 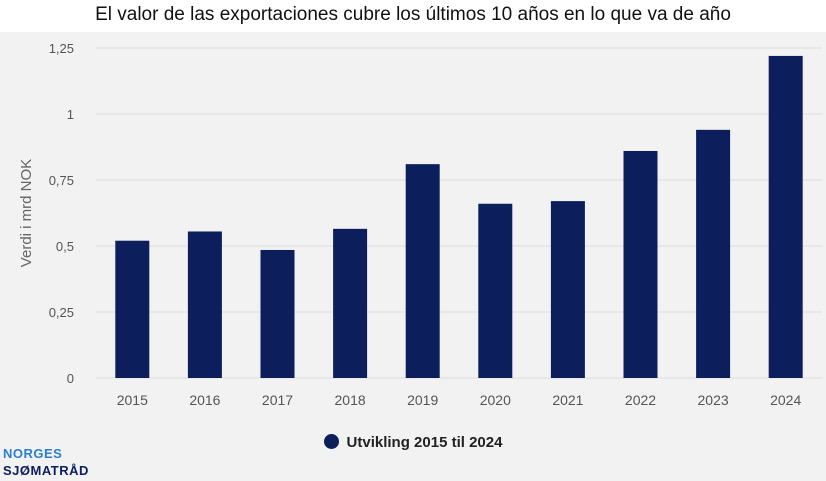 I want to click on y-tick-label: 1,25, so click(x=61, y=48).